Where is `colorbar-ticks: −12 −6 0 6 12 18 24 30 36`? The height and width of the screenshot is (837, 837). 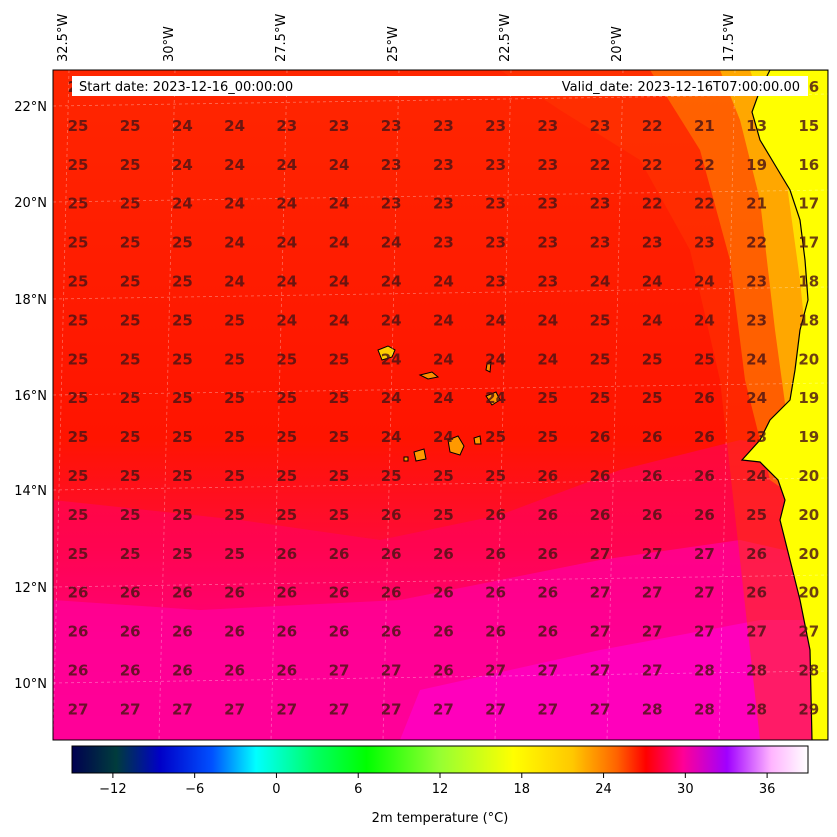
colorbar-ticks: −12 −6 0 6 12 18 24 30 36 is located at coordinates (437, 785).